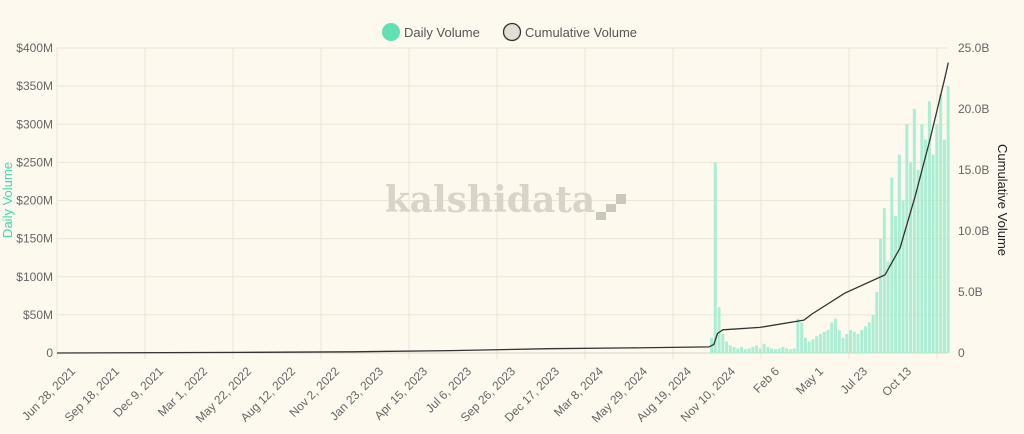  Describe the element at coordinates (442, 32) in the screenshot. I see `legend-label-daily: Daily Volume` at that location.